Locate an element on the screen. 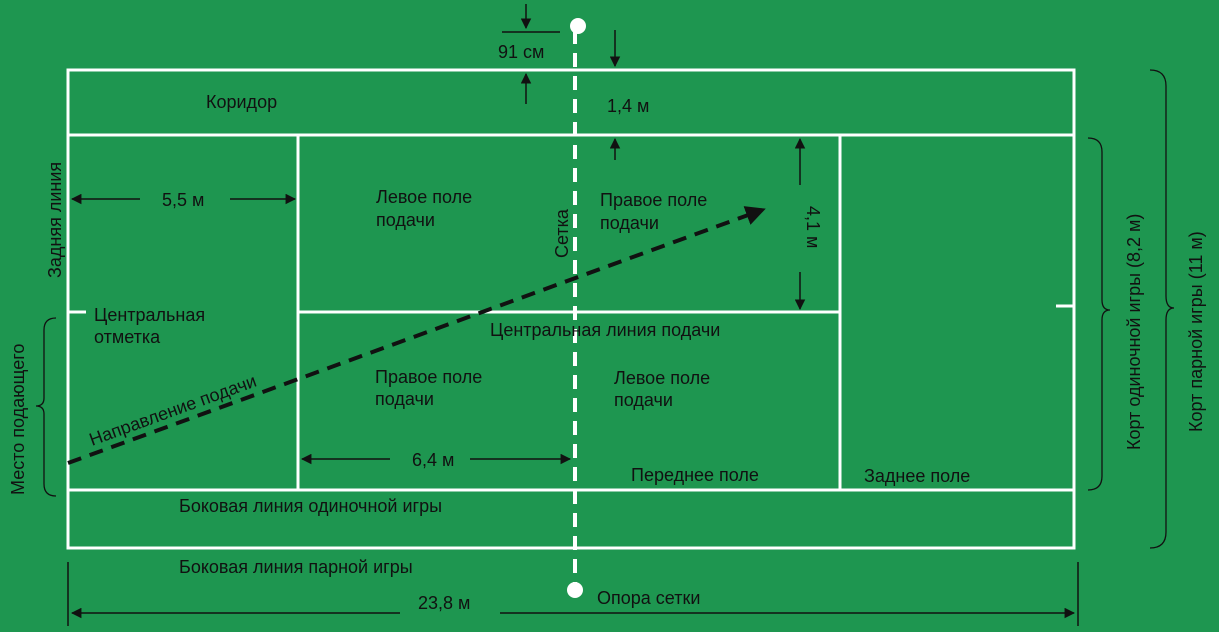  corridor-label: Коридор is located at coordinates (241, 102).